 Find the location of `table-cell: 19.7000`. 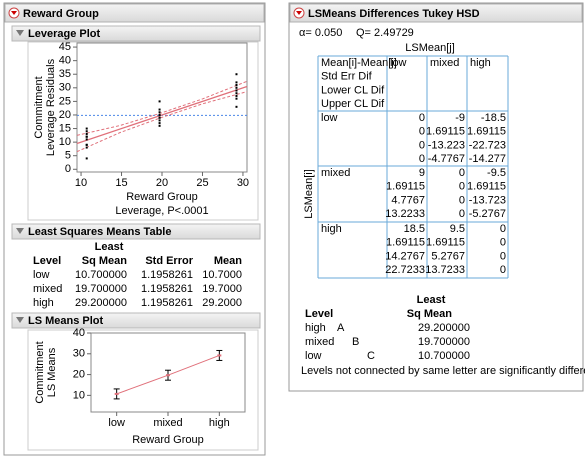

table-cell: 19.7000 is located at coordinates (222, 289).